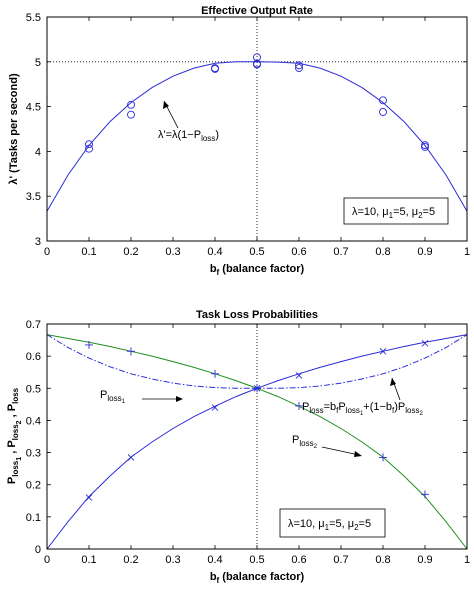 The height and width of the screenshot is (589, 474). What do you see at coordinates (382, 252) in the screenshot?
I see `chart1-x-tick-label: 0.8` at bounding box center [382, 252].